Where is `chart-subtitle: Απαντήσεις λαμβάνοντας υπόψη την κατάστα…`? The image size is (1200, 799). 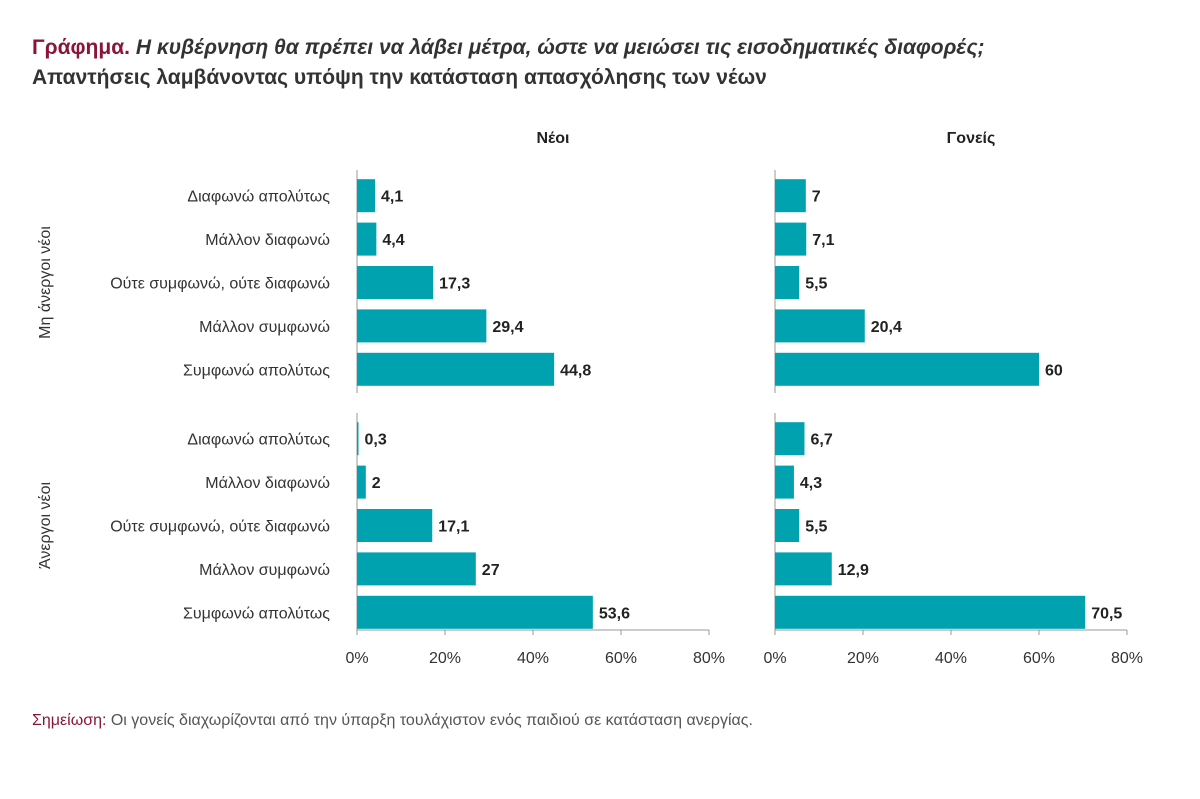
chart-subtitle: Απαντήσεις λαμβάνοντας υπόψη την κατάστα… is located at coordinates (399, 77).